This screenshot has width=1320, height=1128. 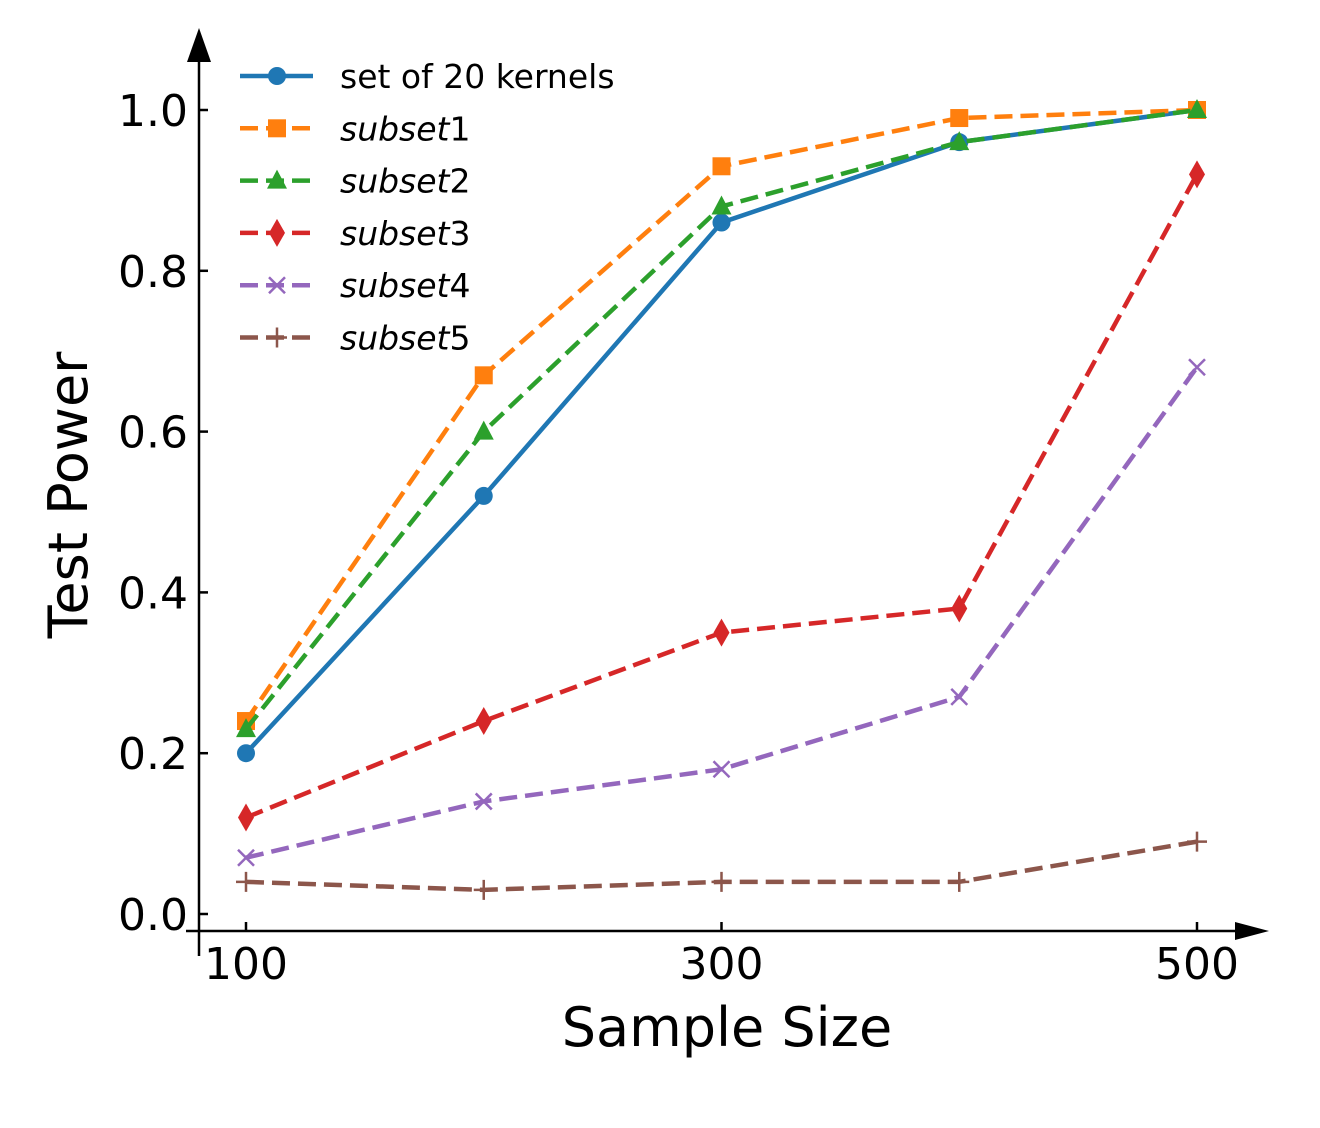 I want to click on x-tick-label: 300, so click(x=722, y=964).